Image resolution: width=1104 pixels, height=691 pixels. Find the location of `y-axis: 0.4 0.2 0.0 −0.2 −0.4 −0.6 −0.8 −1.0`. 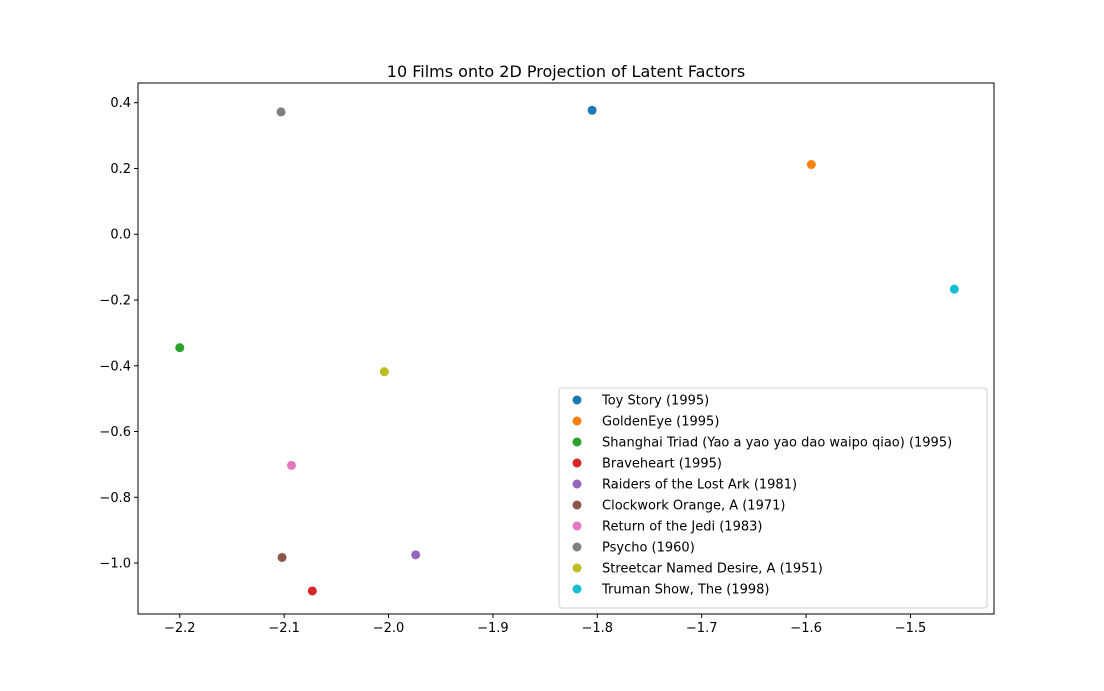

y-axis: 0.4 0.2 0.0 −0.2 −0.4 −0.6 −0.8 −1.0 is located at coordinates (118, 334).